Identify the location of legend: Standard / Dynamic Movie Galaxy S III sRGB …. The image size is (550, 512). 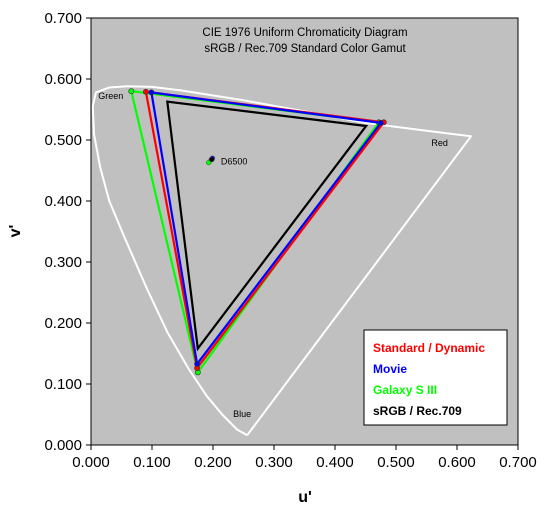
(435, 377).